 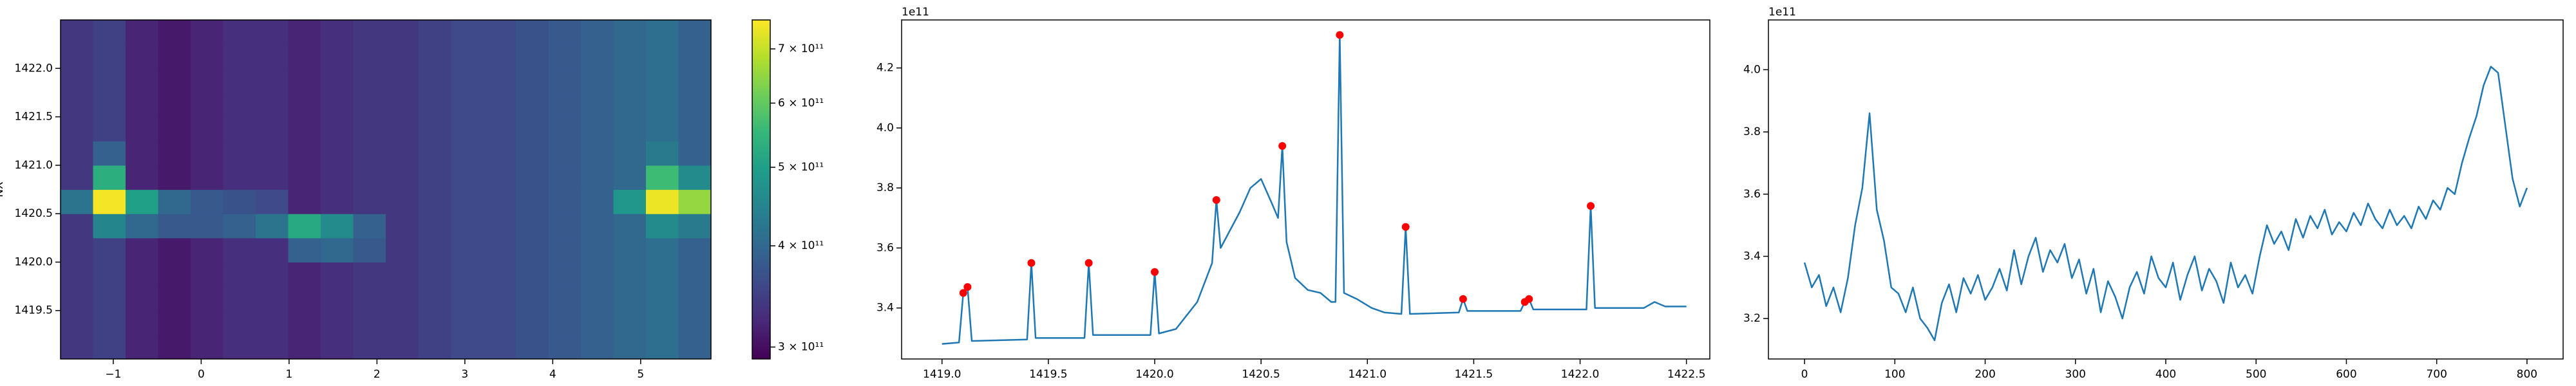 What do you see at coordinates (2256, 374) in the screenshot?
I see `x-tick-label: 500` at bounding box center [2256, 374].